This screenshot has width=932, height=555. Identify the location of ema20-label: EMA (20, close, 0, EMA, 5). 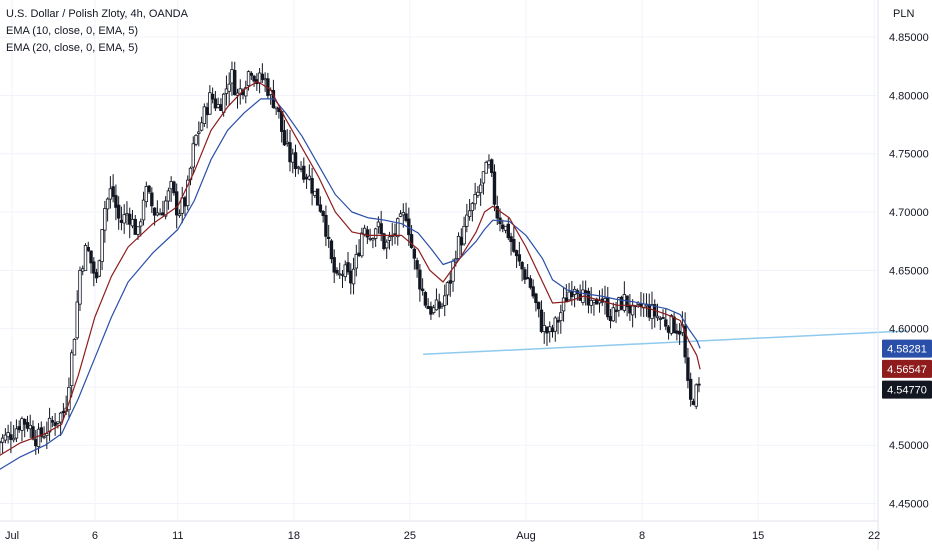
(72, 48).